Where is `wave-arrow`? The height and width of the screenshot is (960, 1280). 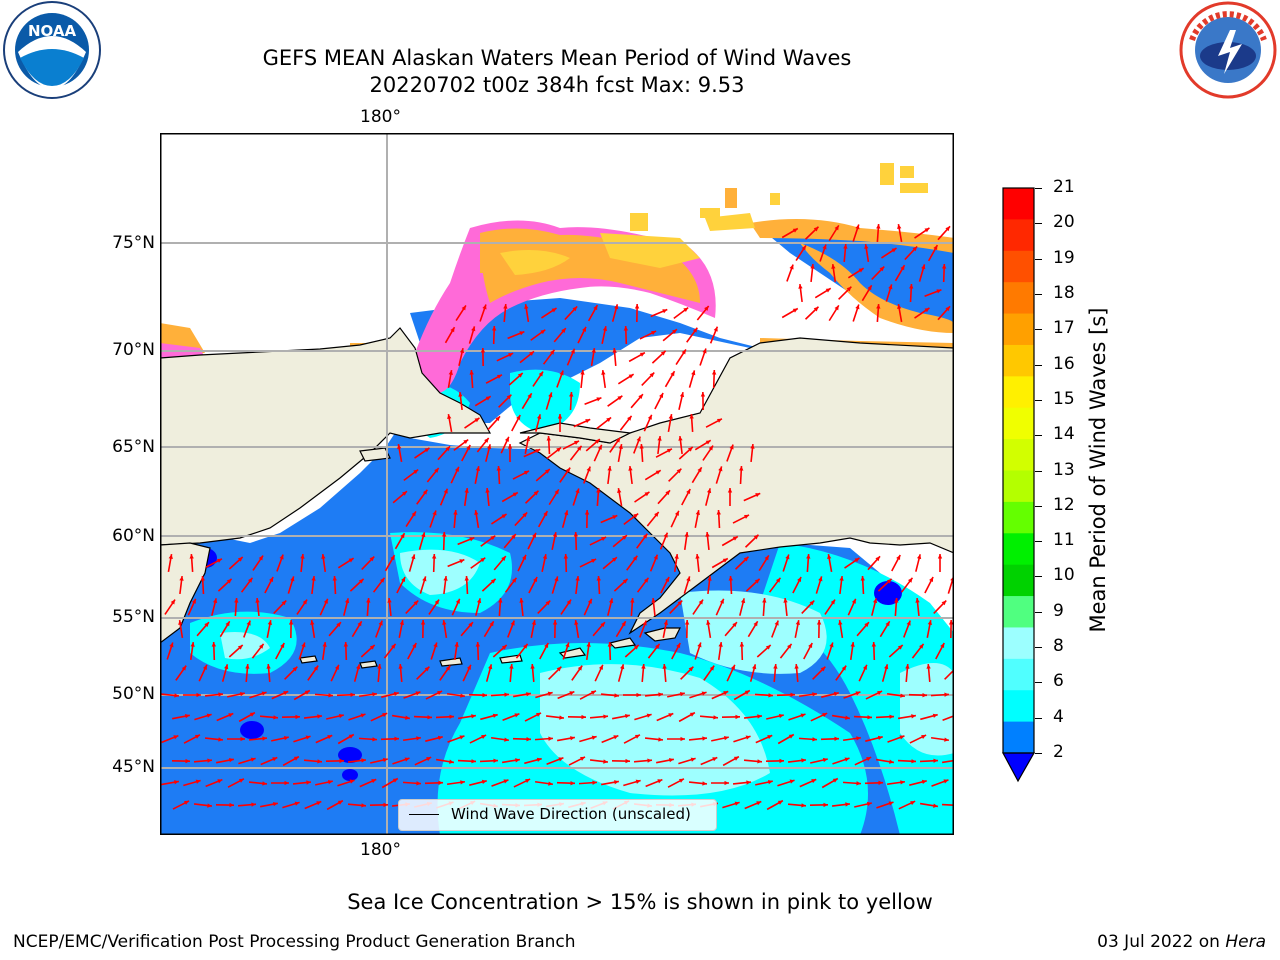 wave-arrow is located at coordinates (948, 717).